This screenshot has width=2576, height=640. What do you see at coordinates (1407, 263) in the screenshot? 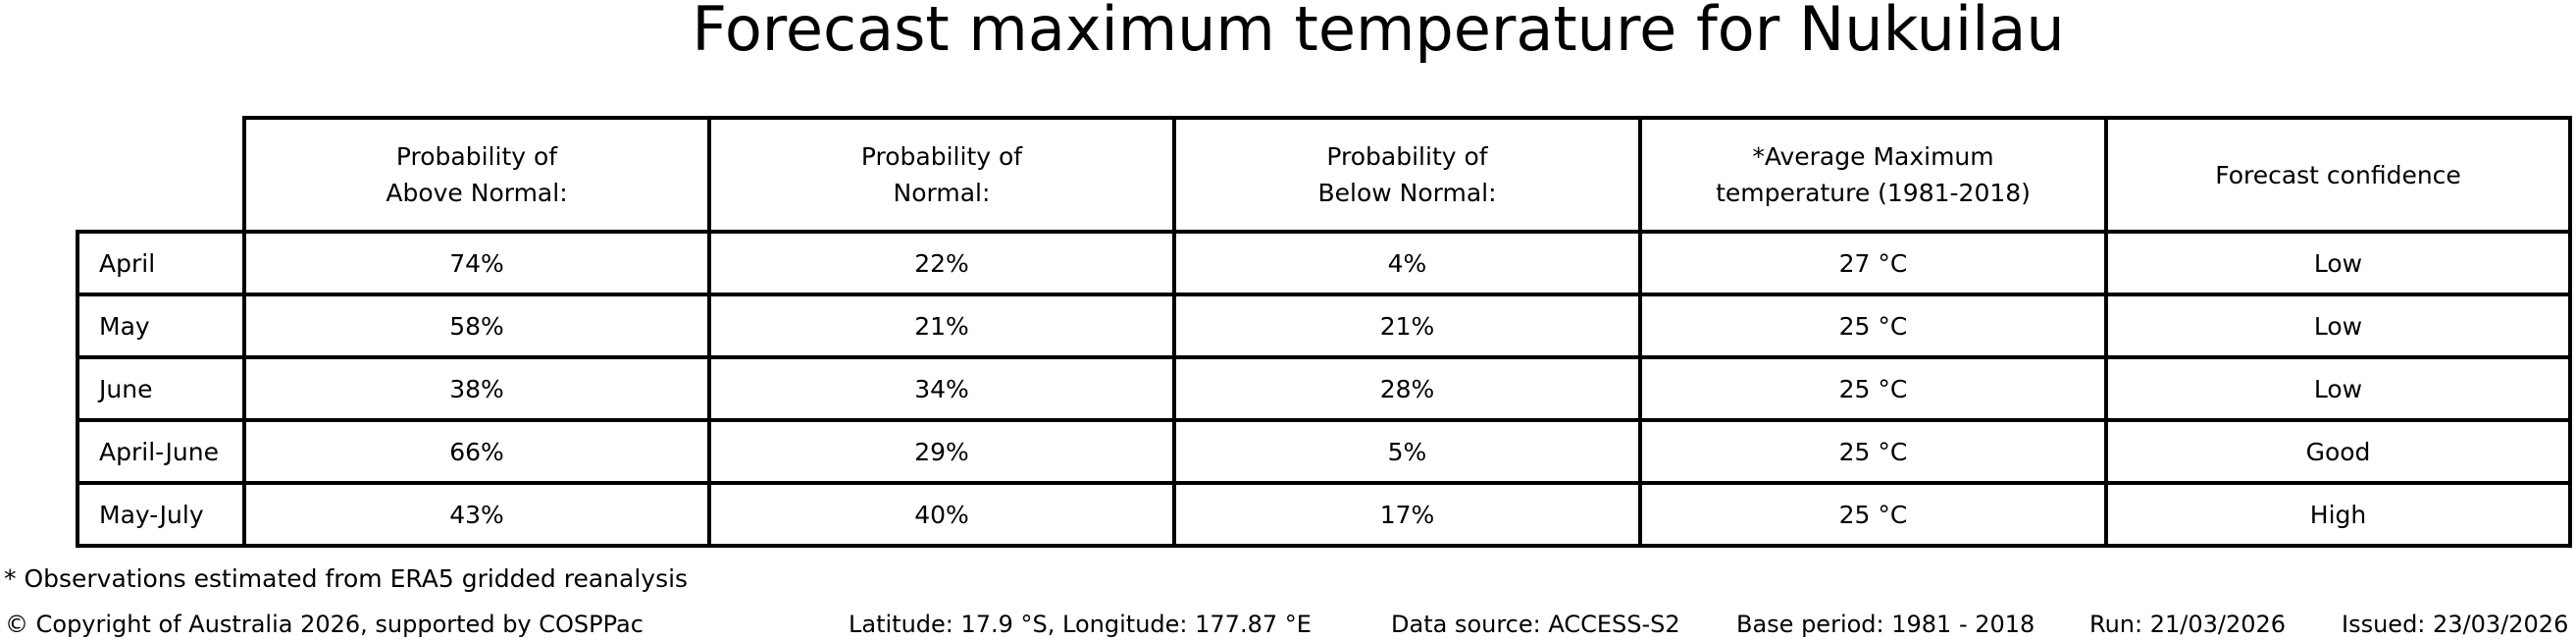
I see `table-cell: 4%` at bounding box center [1407, 263].